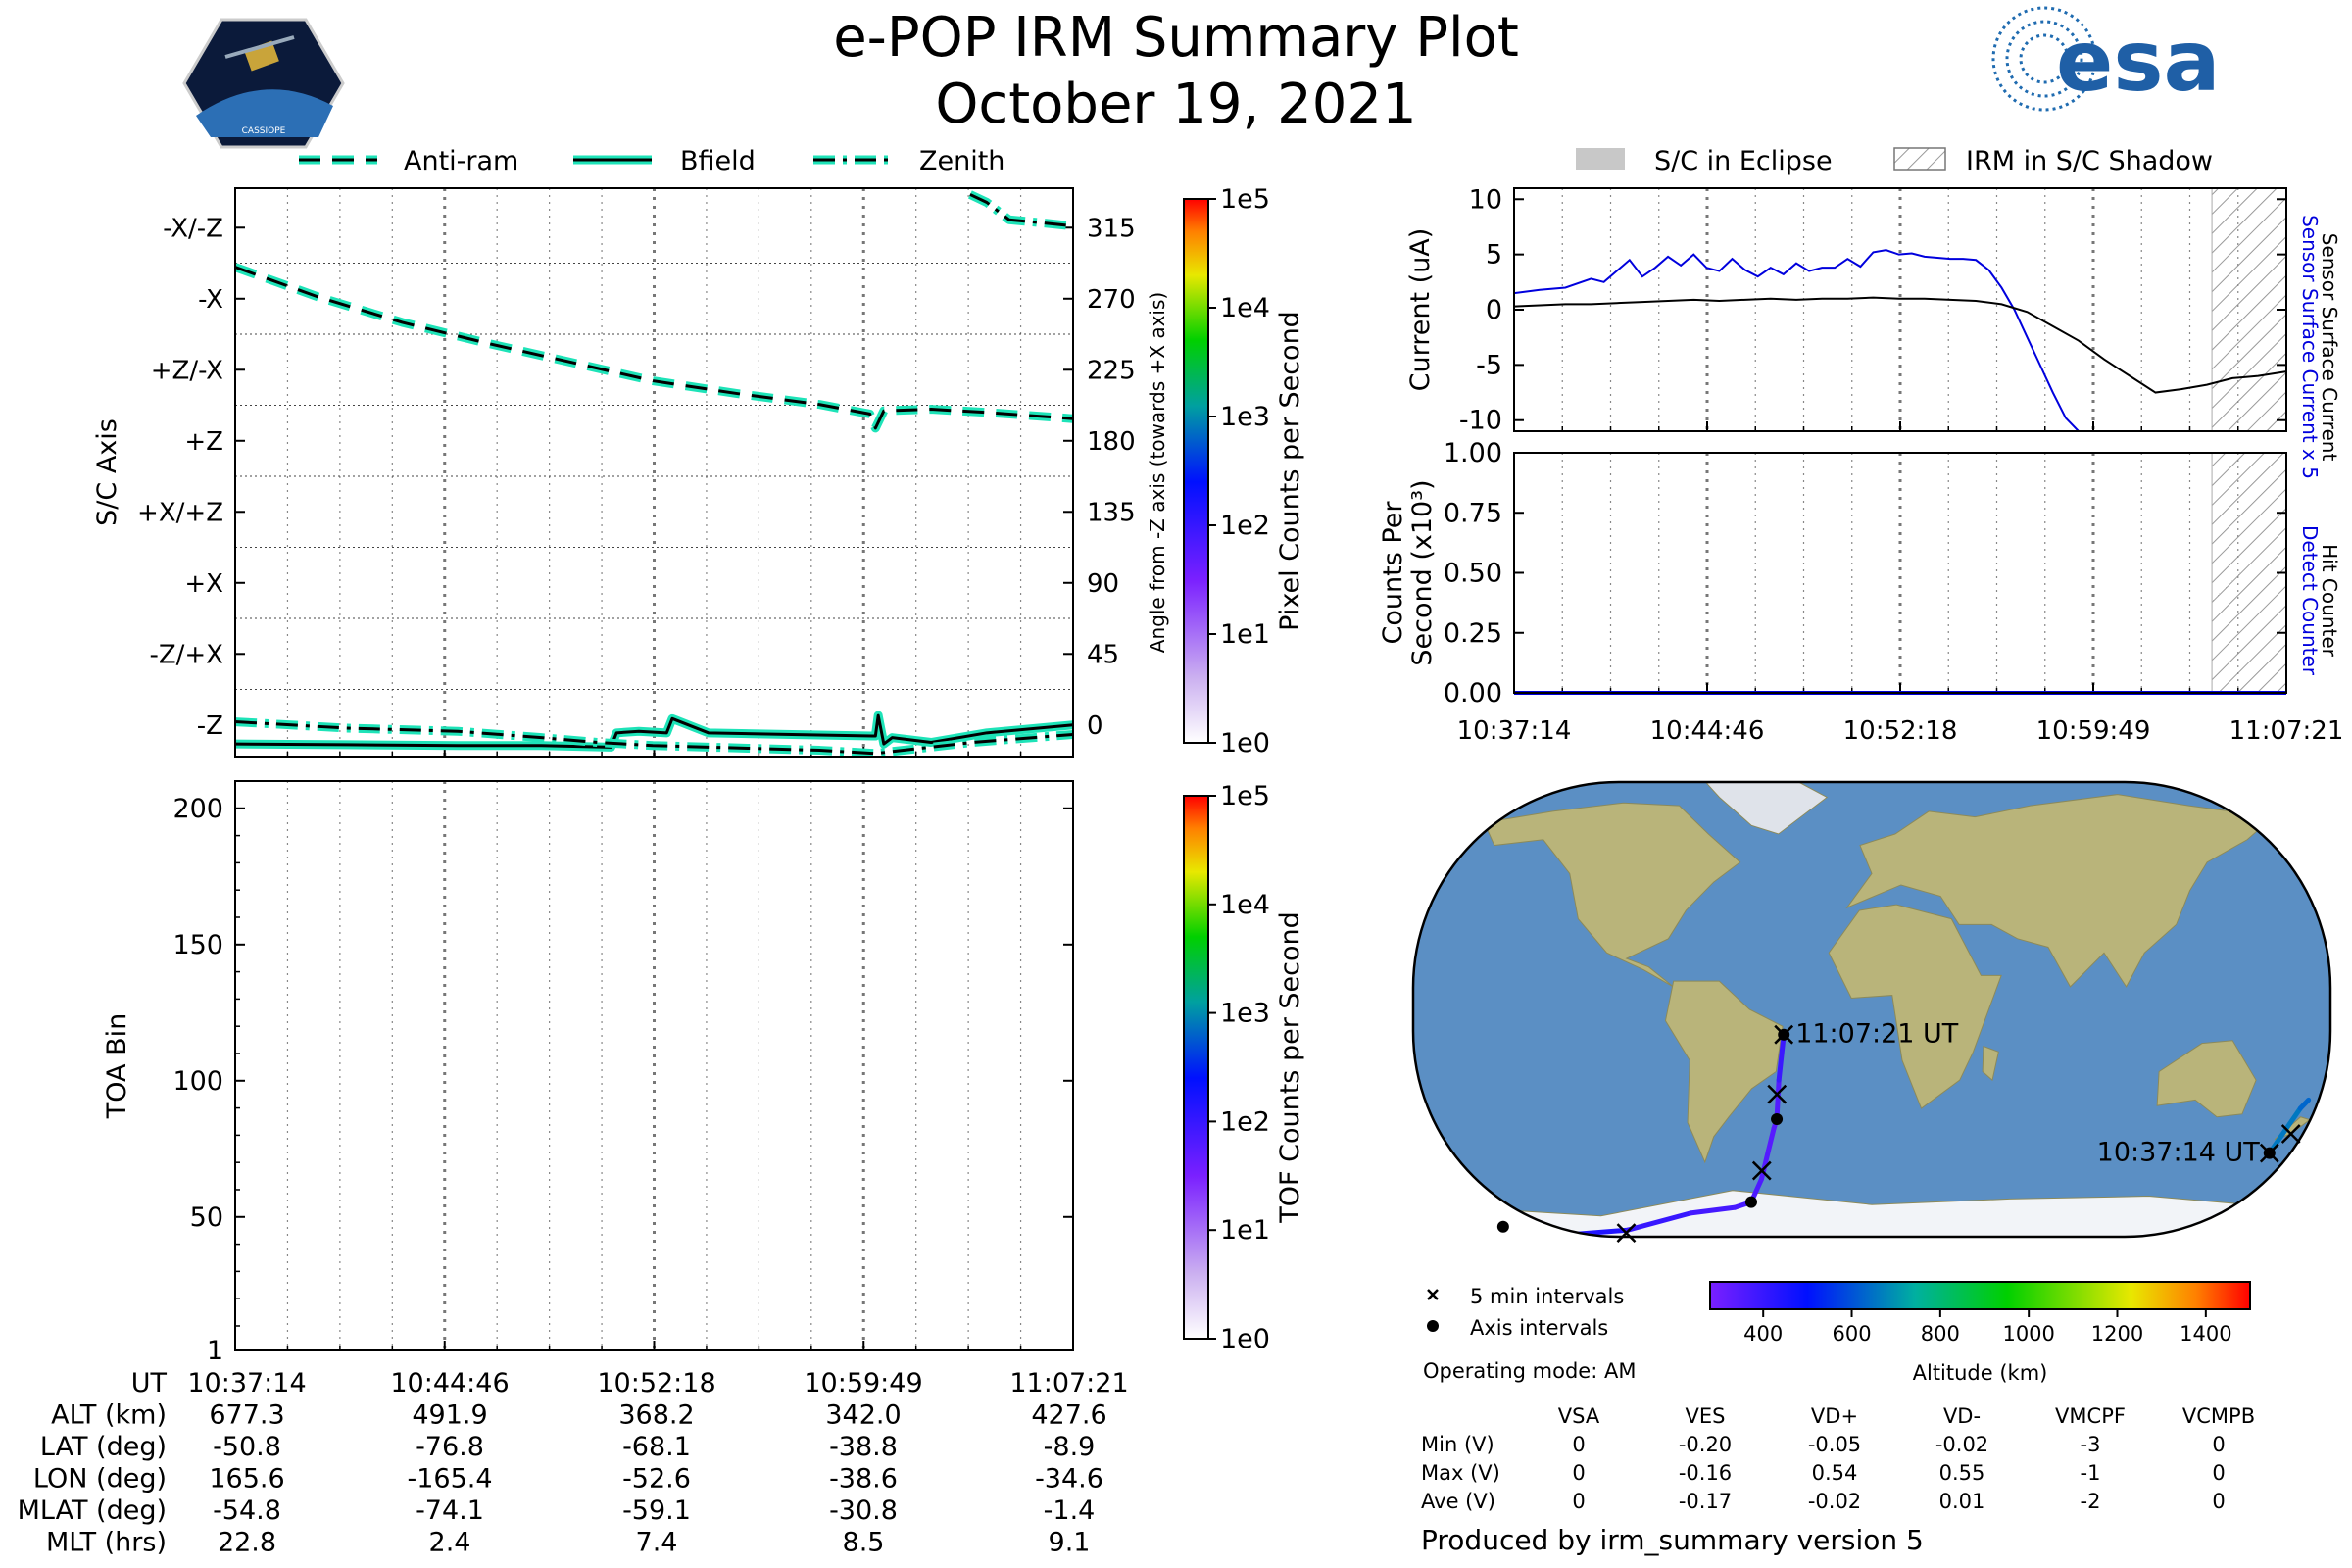  Describe the element at coordinates (1176, 38) in the screenshot. I see `page-title: e-POP IRM Summary Plot` at that location.